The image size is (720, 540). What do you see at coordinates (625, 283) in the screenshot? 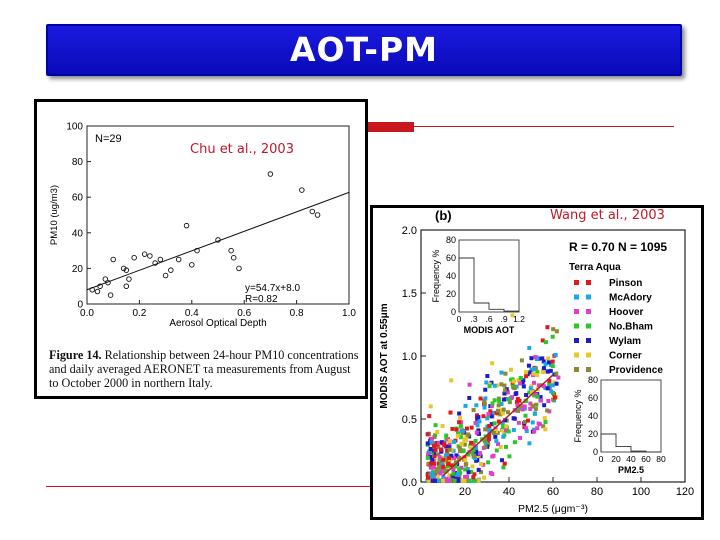
I see `legend-label: Pinson` at bounding box center [625, 283].